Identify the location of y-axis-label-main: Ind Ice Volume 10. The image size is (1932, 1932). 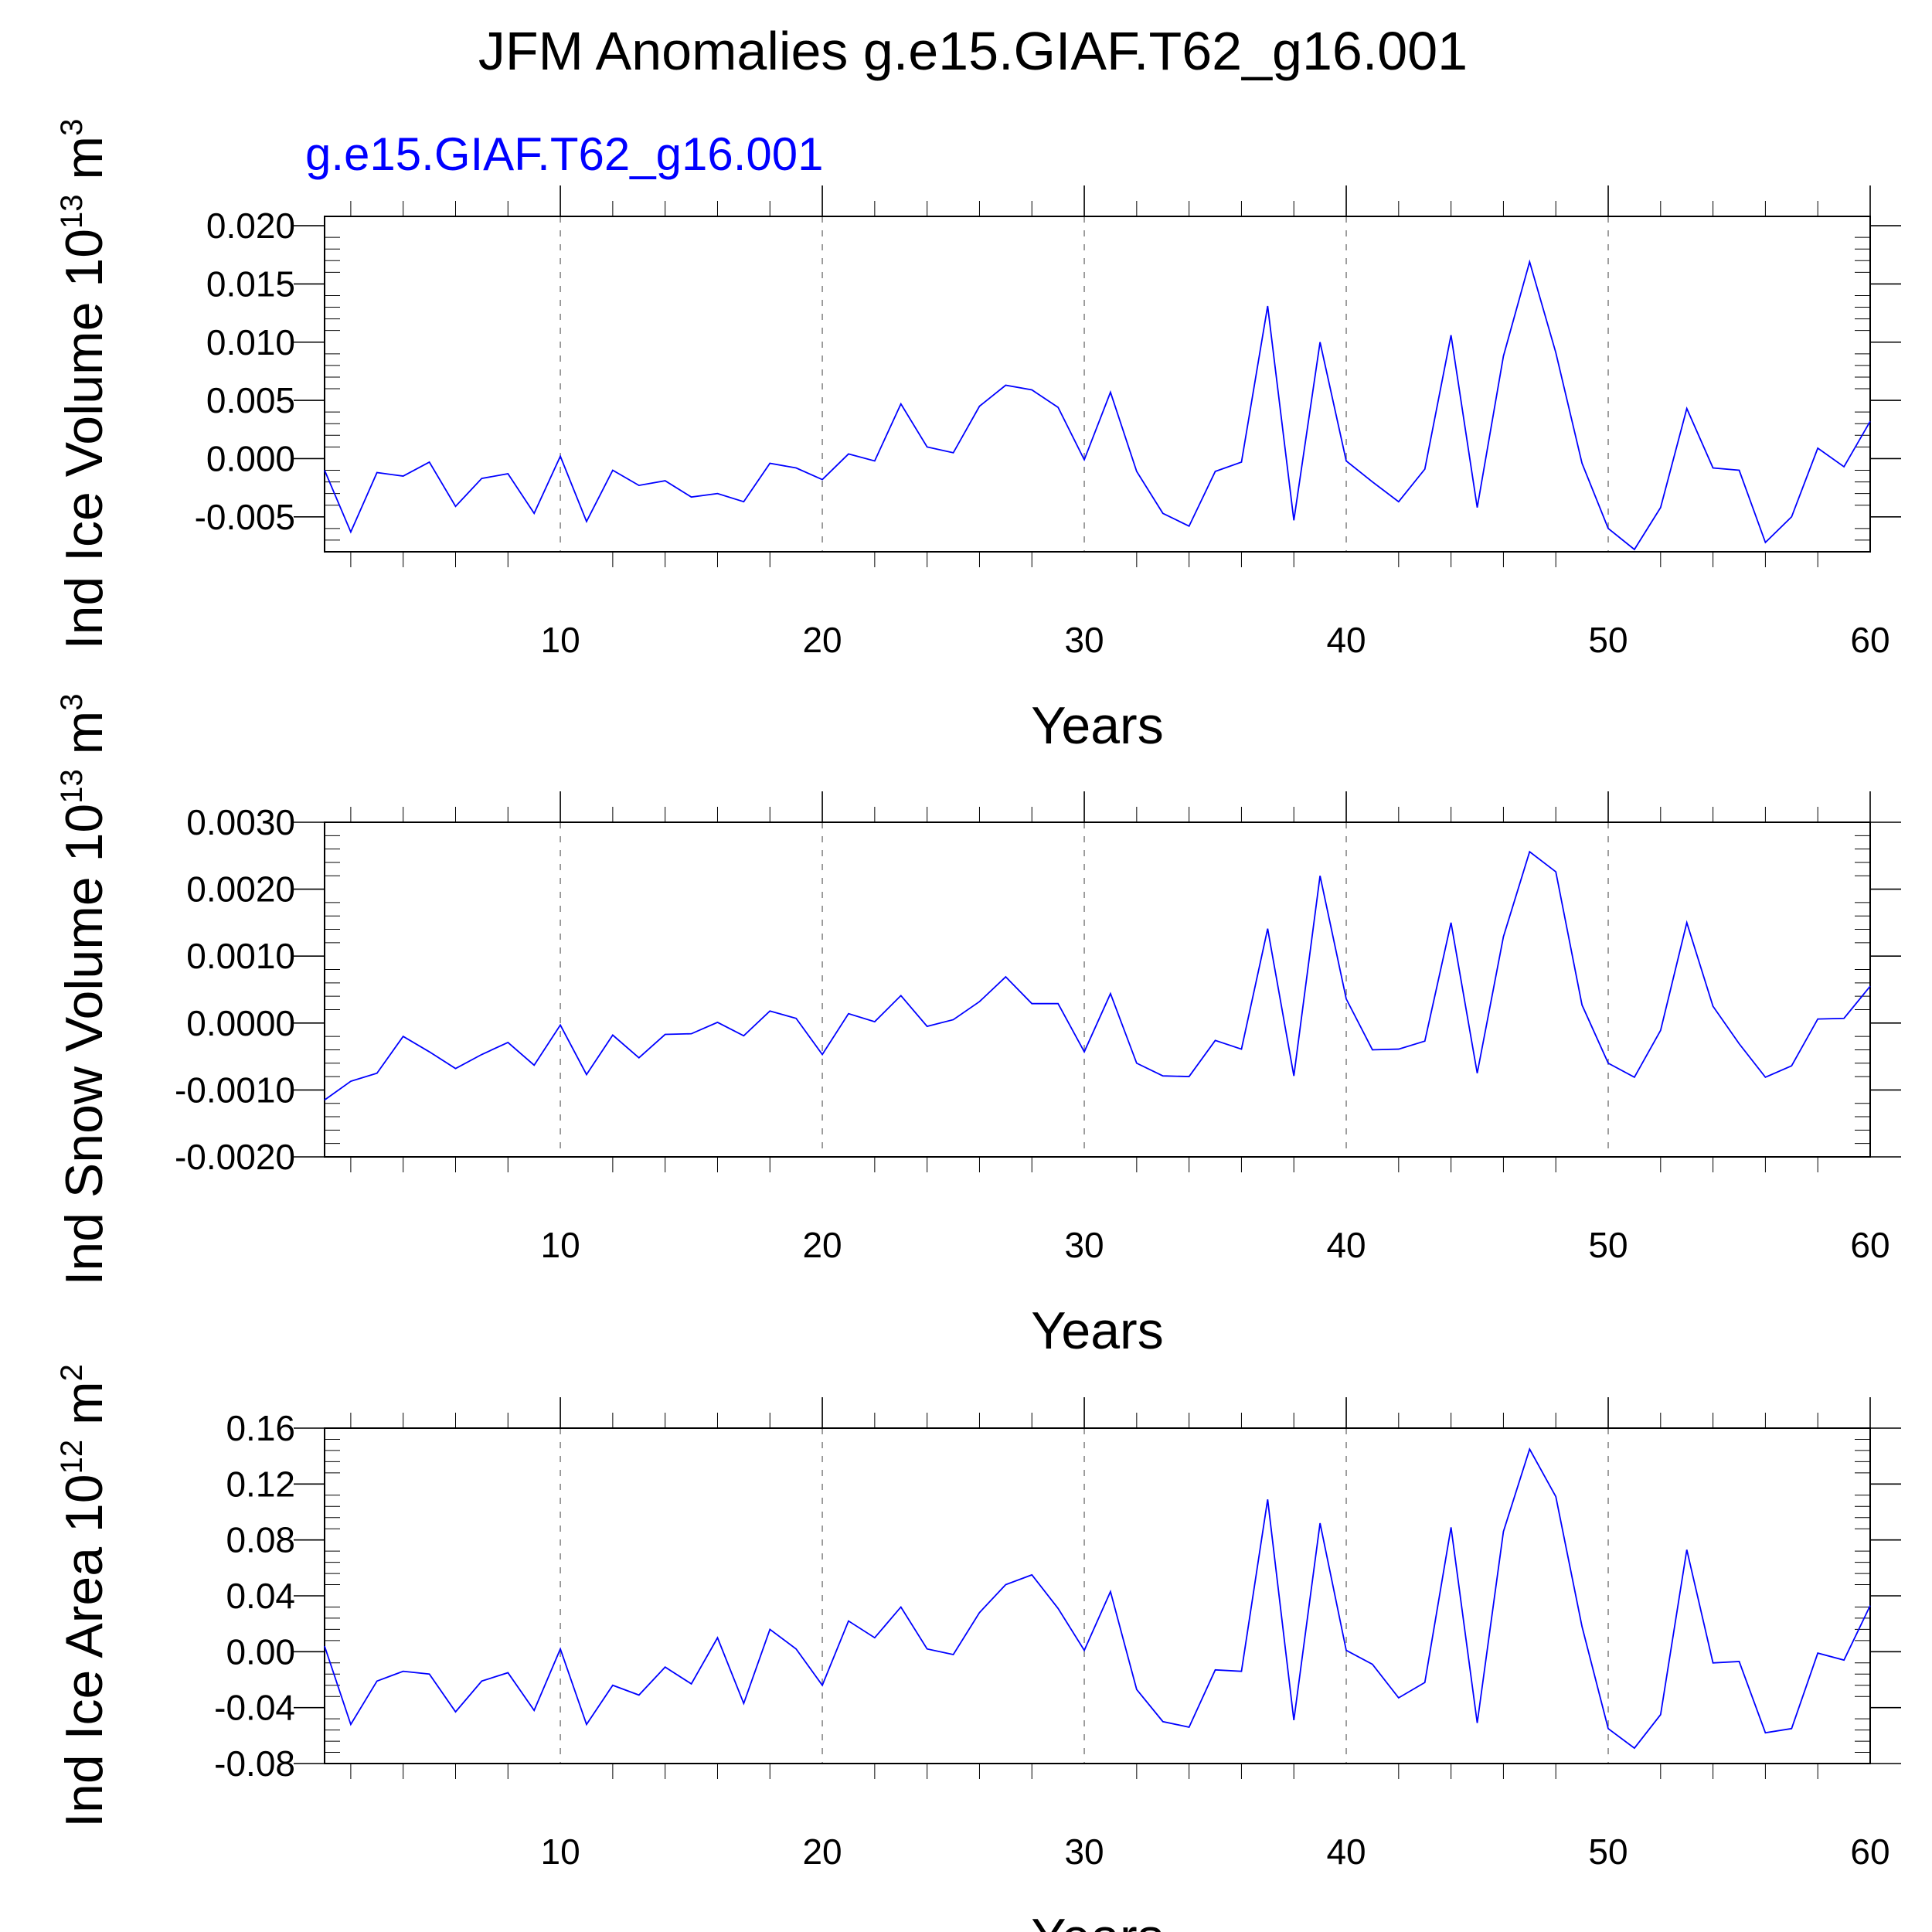
(85, 439).